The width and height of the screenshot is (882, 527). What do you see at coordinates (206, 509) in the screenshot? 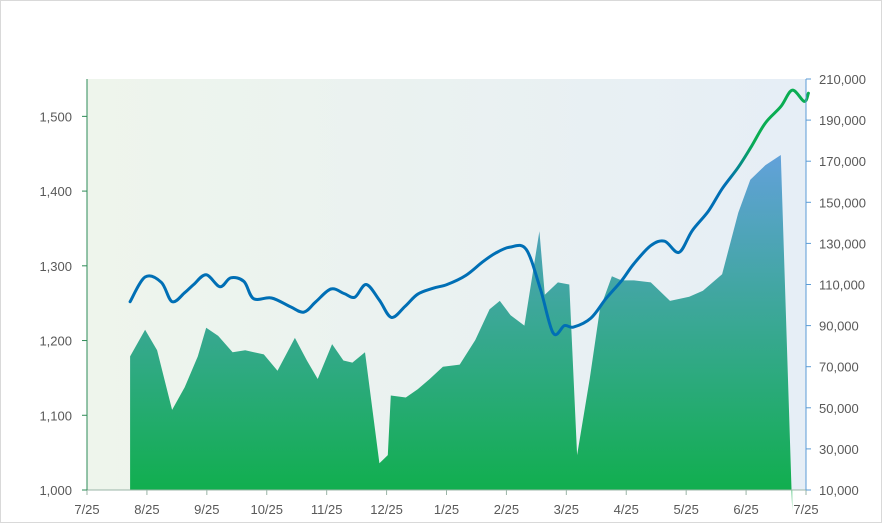
I see `x-tick-label: 9/25` at bounding box center [206, 509].